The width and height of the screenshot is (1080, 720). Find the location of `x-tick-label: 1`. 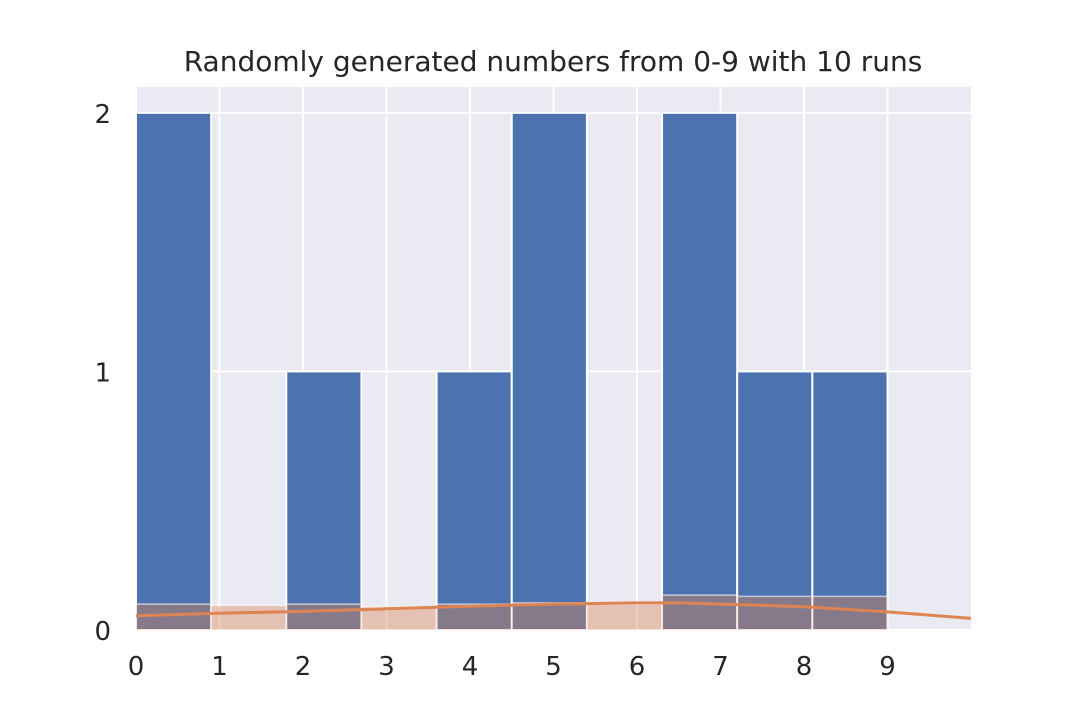

x-tick-label: 1 is located at coordinates (219, 667).